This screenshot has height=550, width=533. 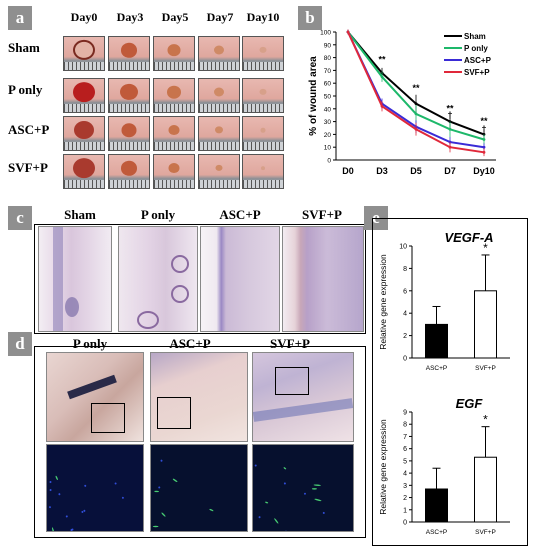 I want to click on significance-marker: *, so click(x=485, y=248).